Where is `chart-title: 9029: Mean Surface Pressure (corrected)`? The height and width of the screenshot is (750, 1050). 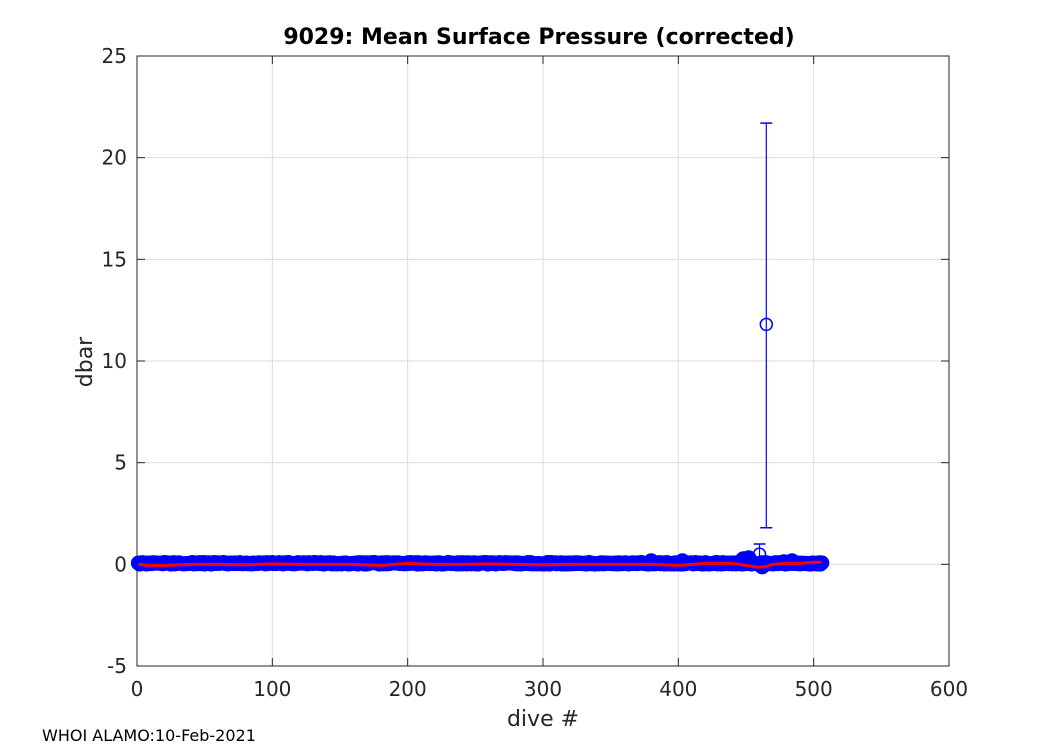 chart-title: 9029: Mean Surface Pressure (corrected) is located at coordinates (538, 37).